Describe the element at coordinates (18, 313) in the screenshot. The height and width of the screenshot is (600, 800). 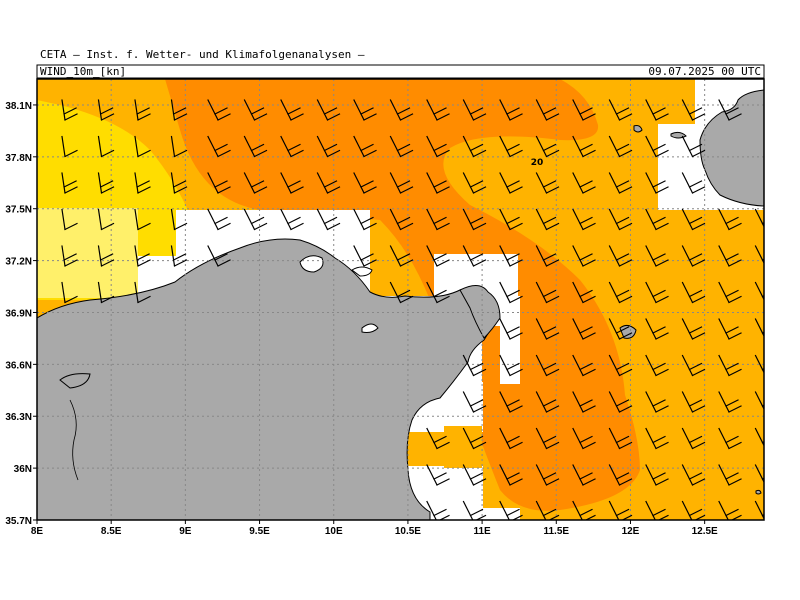
I see `lat-tick-label: 36.9N` at that location.